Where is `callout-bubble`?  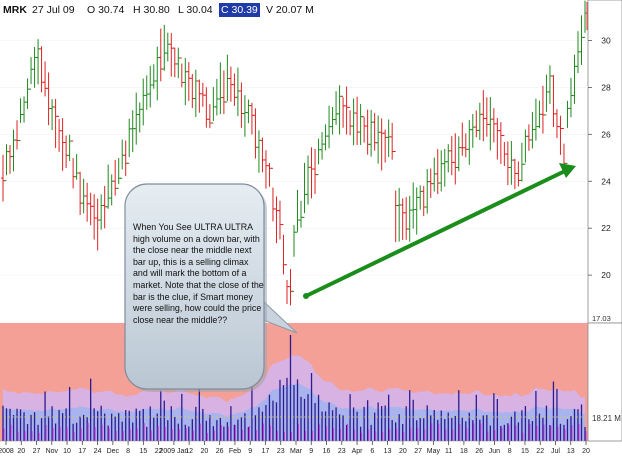
callout-bubble is located at coordinates (194, 286).